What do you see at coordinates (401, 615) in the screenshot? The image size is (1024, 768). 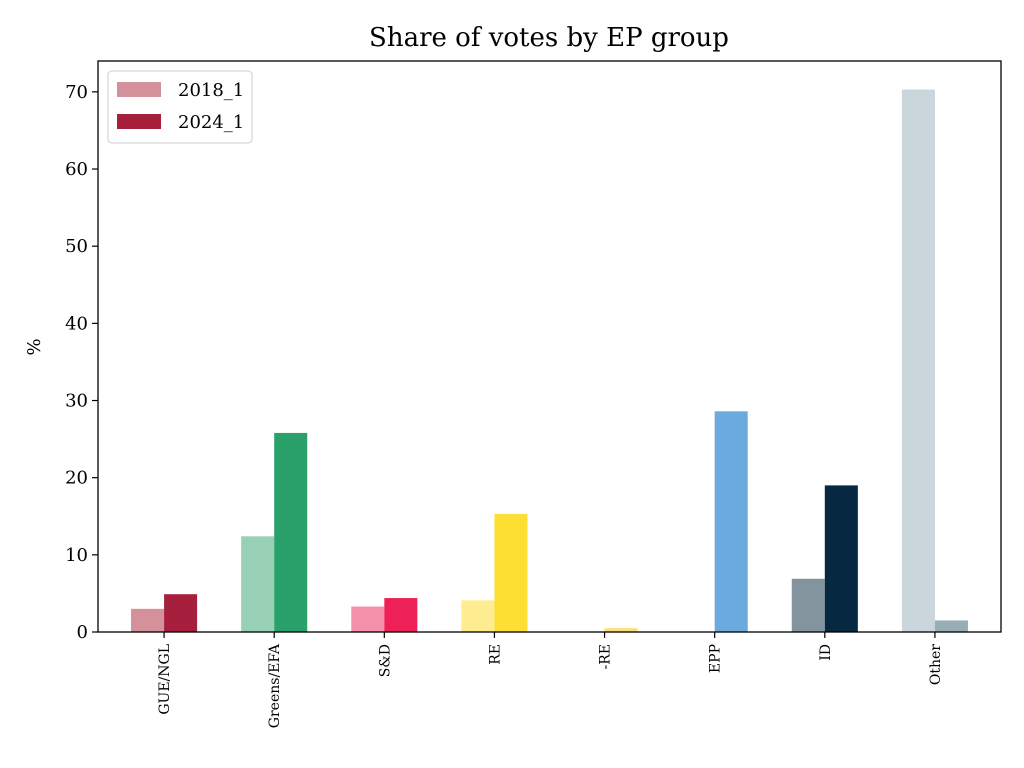 I see `bar-2024-1-s-d` at bounding box center [401, 615].